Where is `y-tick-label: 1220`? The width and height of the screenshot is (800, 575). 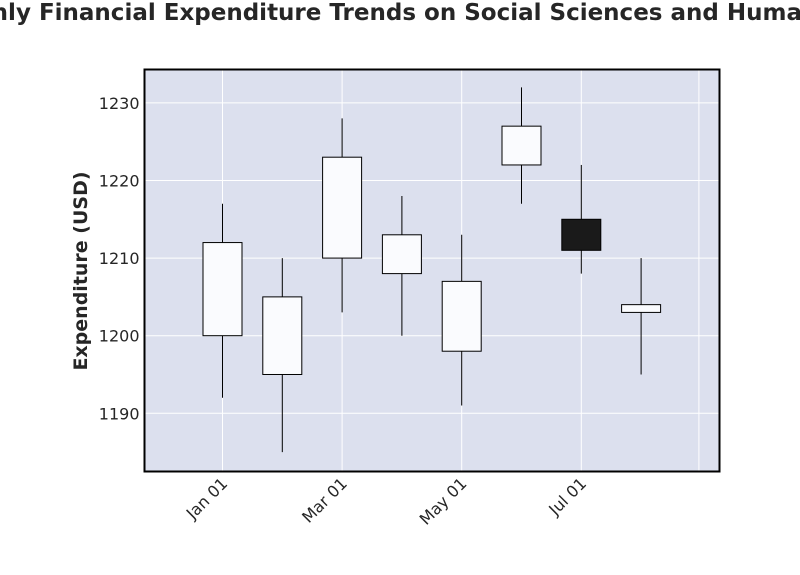 y-tick-label: 1220 is located at coordinates (119, 180).